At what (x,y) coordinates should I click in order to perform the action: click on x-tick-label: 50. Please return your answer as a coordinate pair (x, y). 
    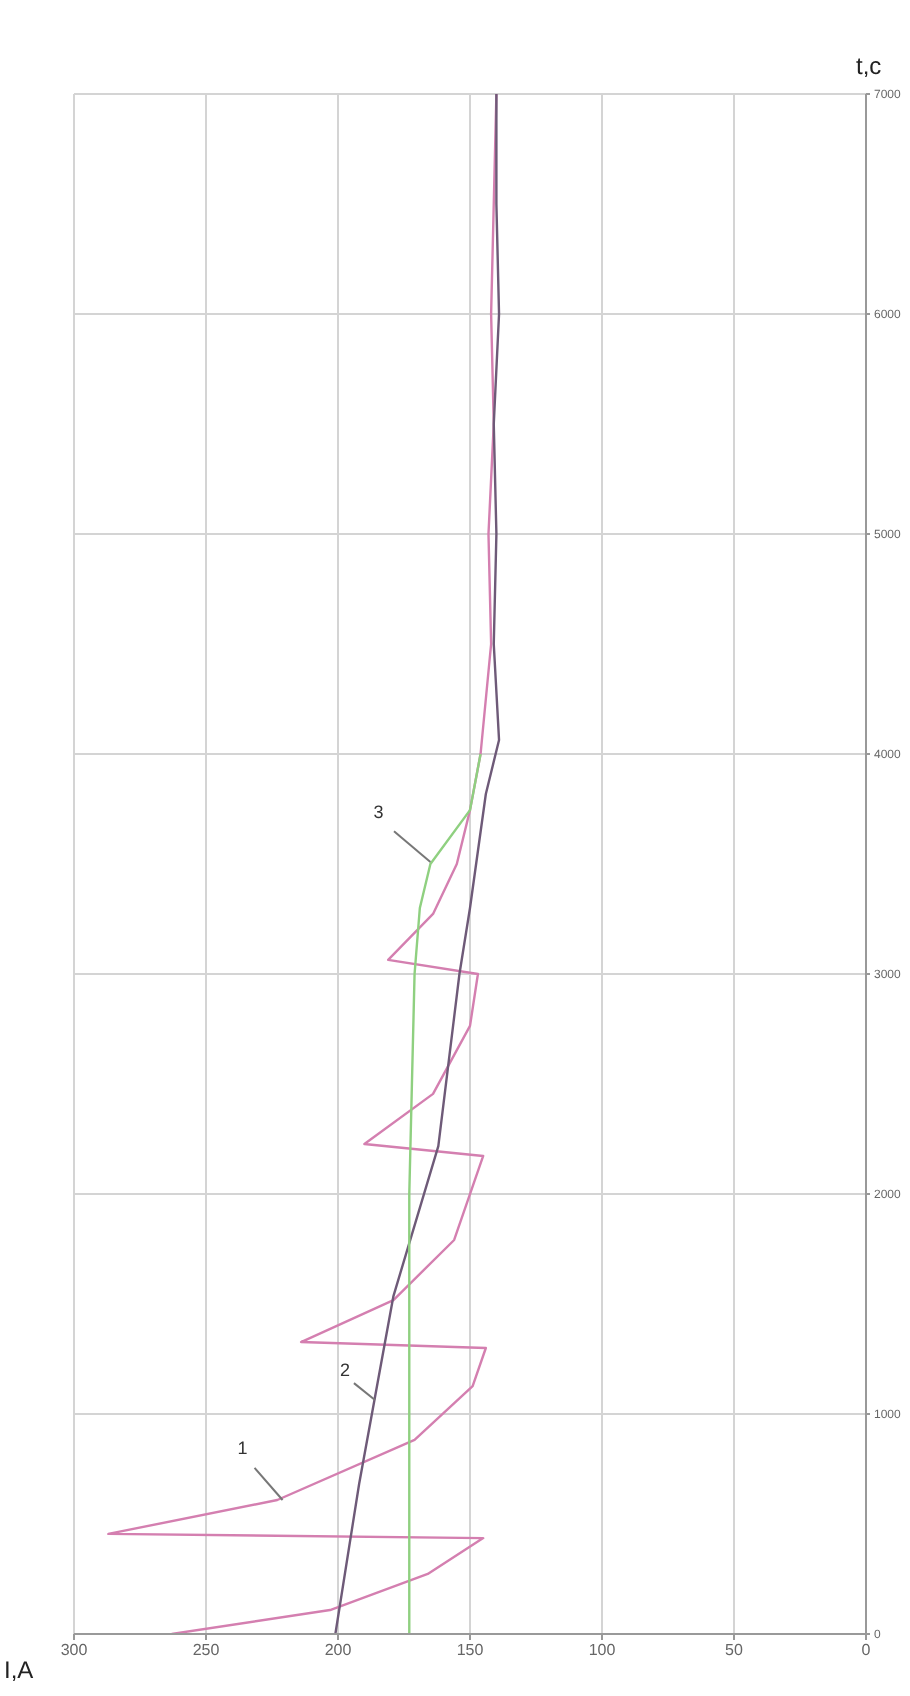
    Looking at the image, I should click on (734, 1650).